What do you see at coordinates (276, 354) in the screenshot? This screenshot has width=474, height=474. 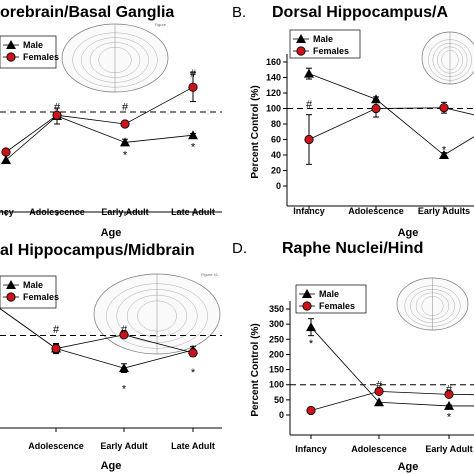 I see `y-tick-label: 200` at bounding box center [276, 354].